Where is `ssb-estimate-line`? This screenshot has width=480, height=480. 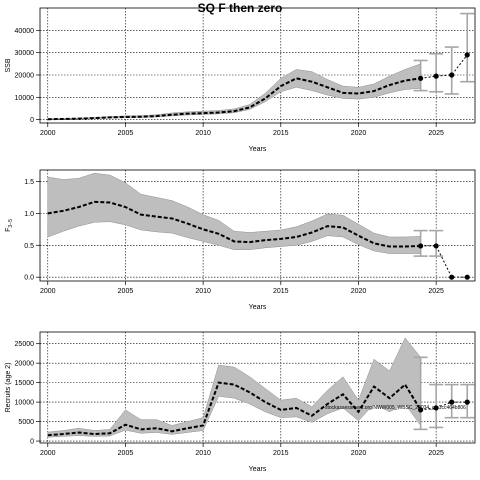 ssb-estimate-line is located at coordinates (234, 99).